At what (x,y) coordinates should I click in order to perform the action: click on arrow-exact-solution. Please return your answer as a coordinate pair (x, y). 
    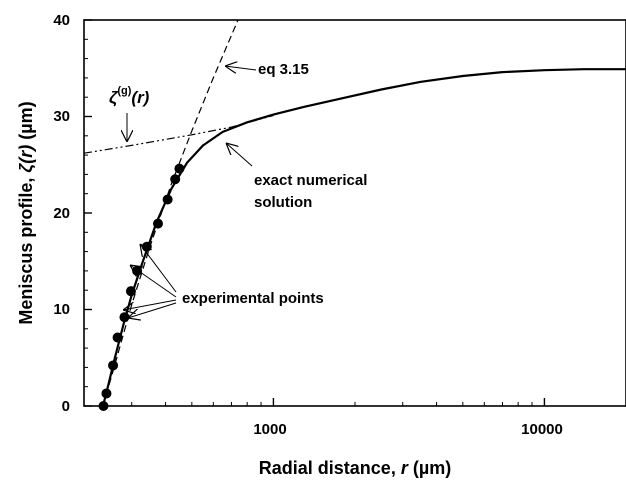
    Looking at the image, I should click on (239, 155).